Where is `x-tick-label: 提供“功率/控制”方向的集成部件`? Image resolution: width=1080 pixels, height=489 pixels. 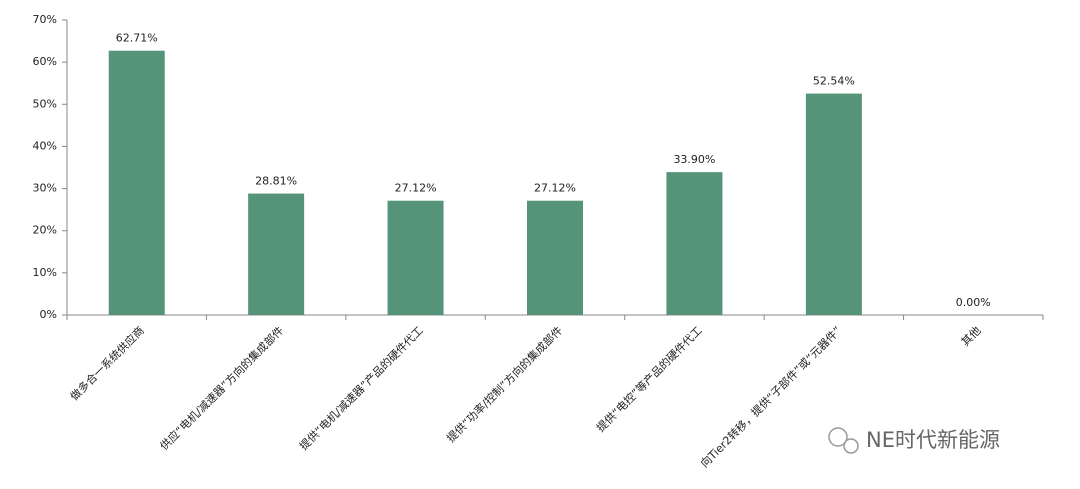 x-tick-label: 提供“功率/控制”方向的集成部件 is located at coordinates (505, 384).